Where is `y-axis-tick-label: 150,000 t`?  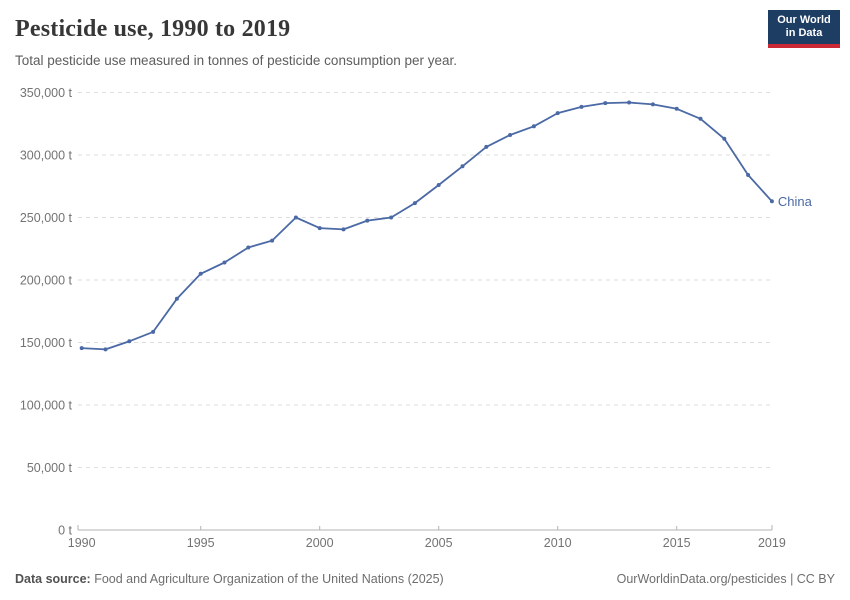
y-axis-tick-label: 150,000 t is located at coordinates (46, 343).